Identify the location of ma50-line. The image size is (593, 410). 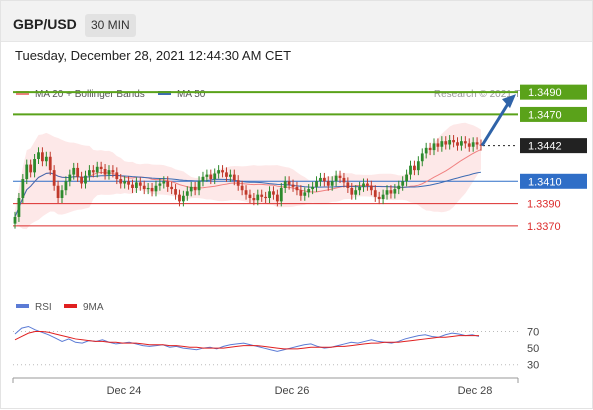
(248, 194).